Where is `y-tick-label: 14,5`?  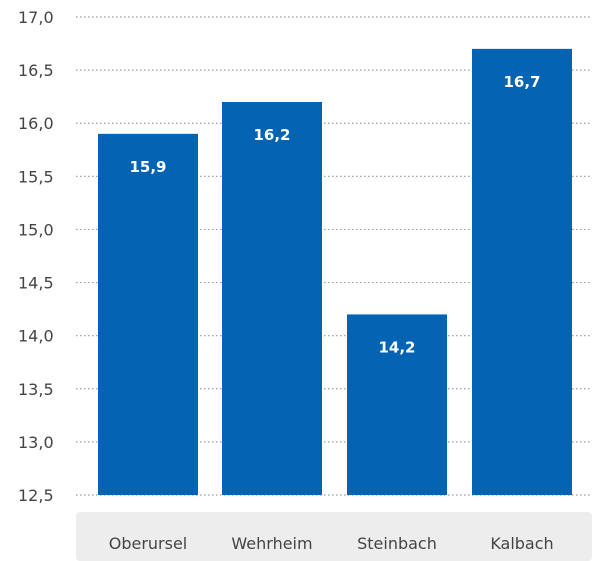 y-tick-label: 14,5 is located at coordinates (36, 283).